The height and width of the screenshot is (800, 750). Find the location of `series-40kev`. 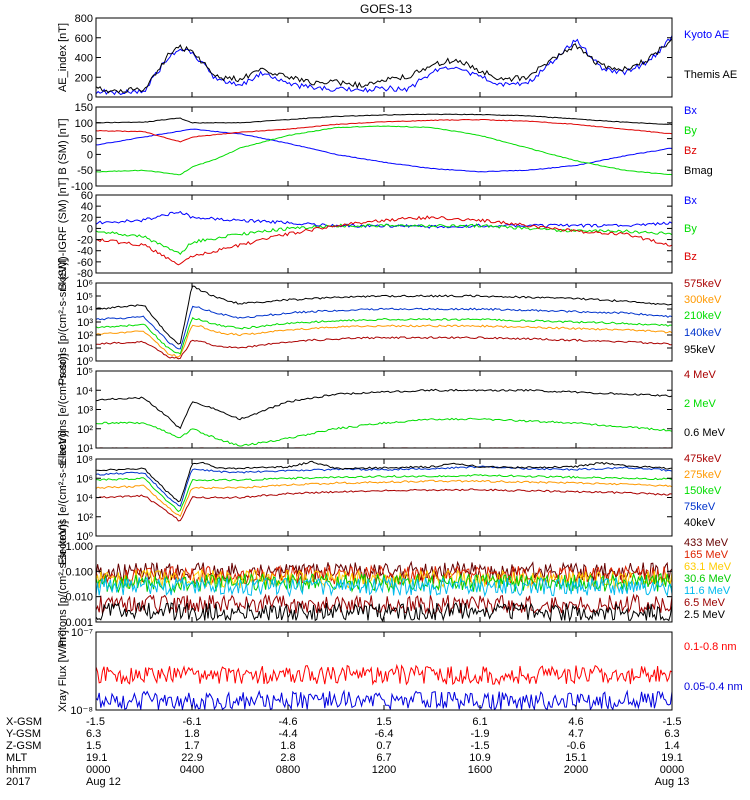

series-40kev is located at coordinates (384, 481).